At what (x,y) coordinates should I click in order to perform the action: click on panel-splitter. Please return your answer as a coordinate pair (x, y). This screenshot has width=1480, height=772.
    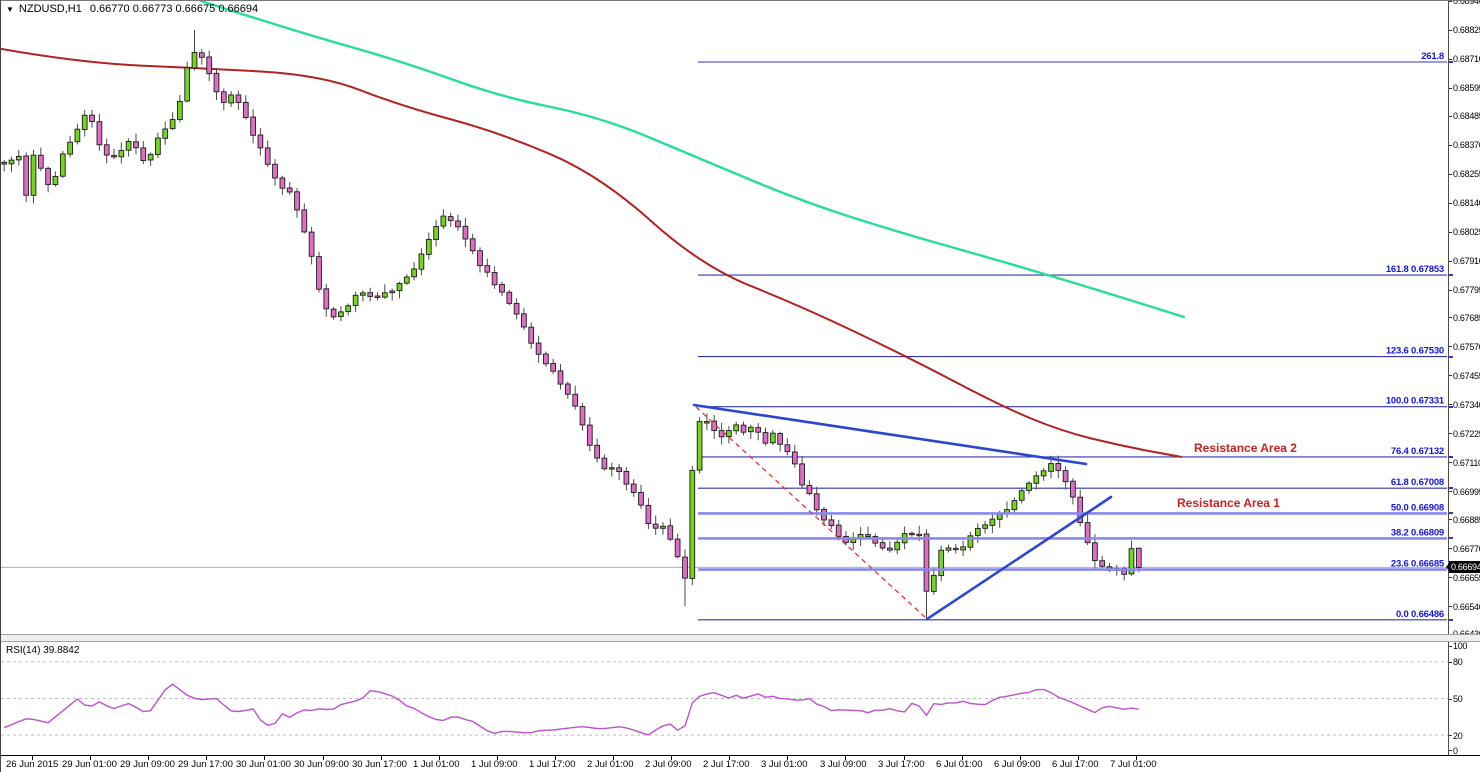
    Looking at the image, I should click on (740, 638).